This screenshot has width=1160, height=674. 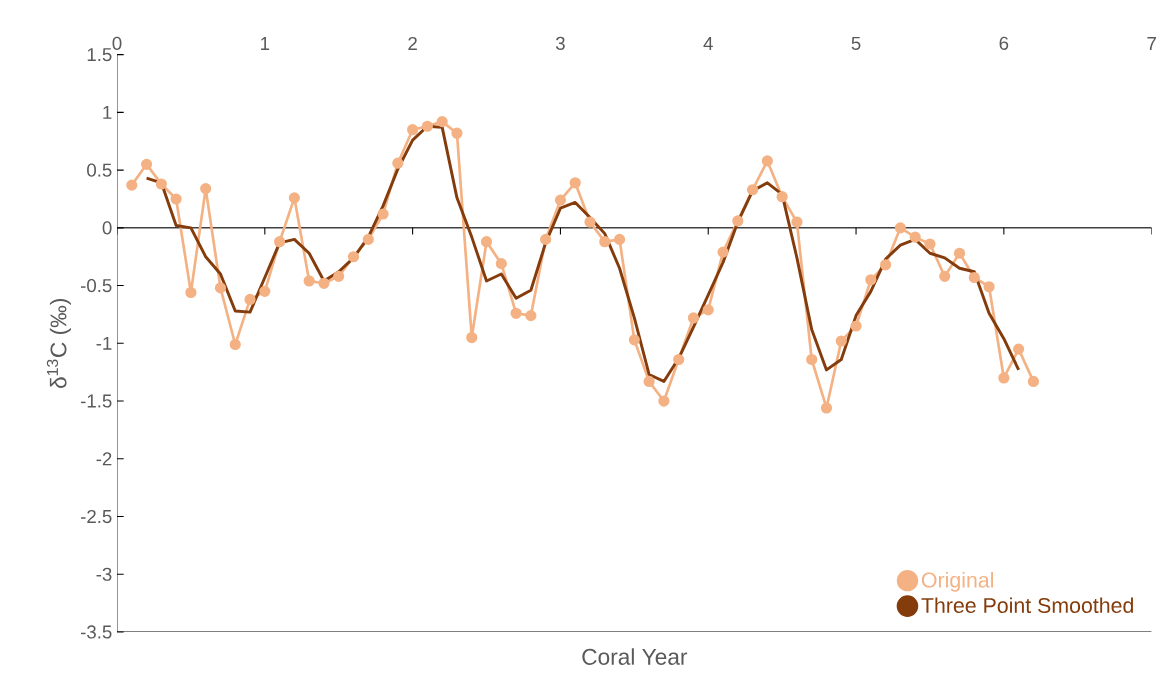 I want to click on y-tick-label: 0, so click(x=107, y=228).